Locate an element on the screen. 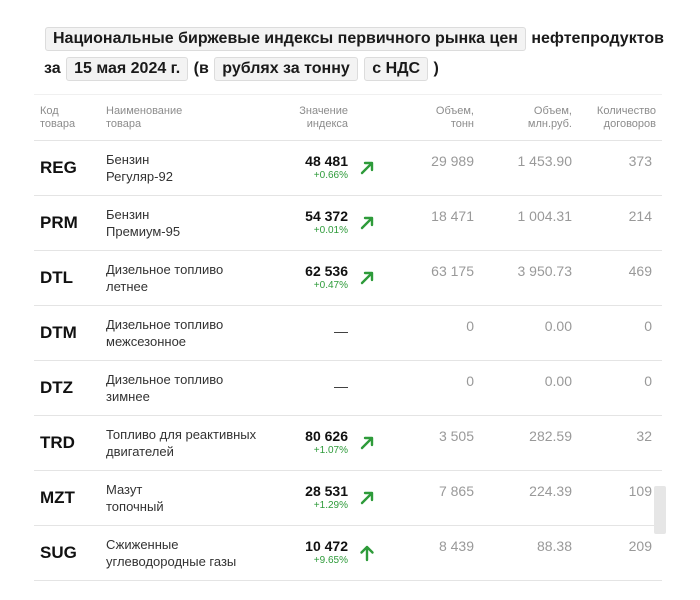  volume-rub: 88.38 is located at coordinates (554, 546).